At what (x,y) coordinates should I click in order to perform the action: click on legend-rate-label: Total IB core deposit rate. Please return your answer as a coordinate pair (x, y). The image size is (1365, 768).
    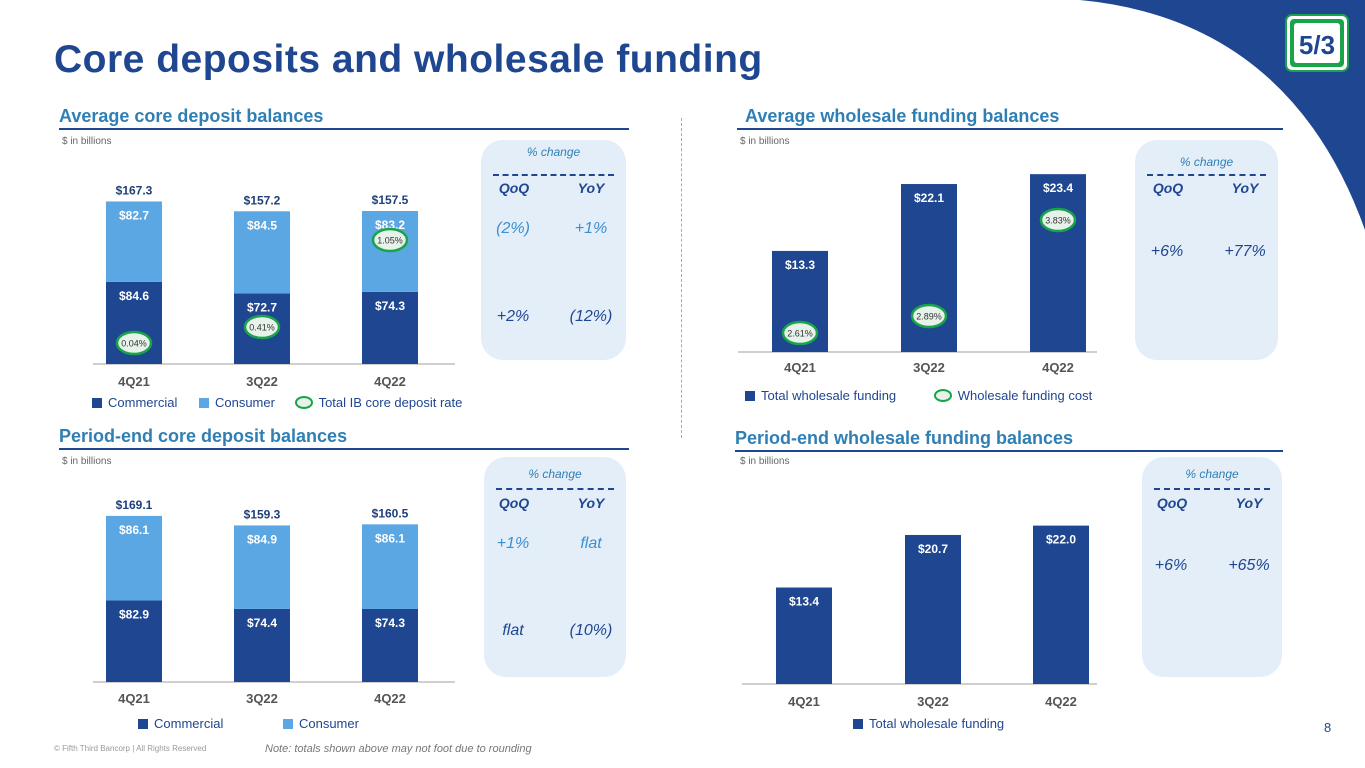
    Looking at the image, I should click on (390, 403).